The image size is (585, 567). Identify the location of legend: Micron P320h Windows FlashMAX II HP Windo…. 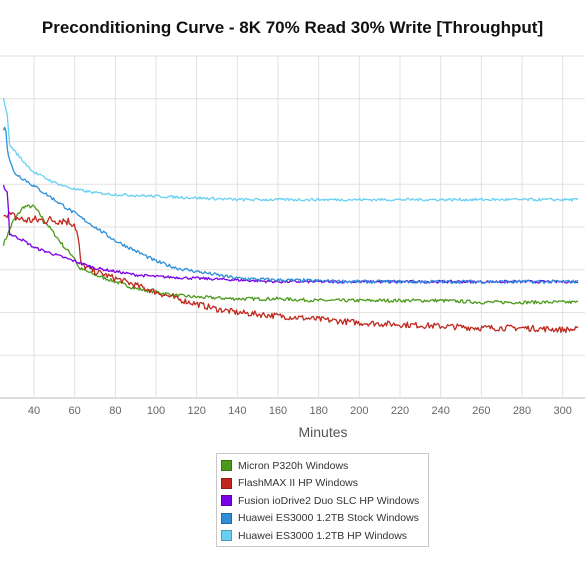
(322, 500).